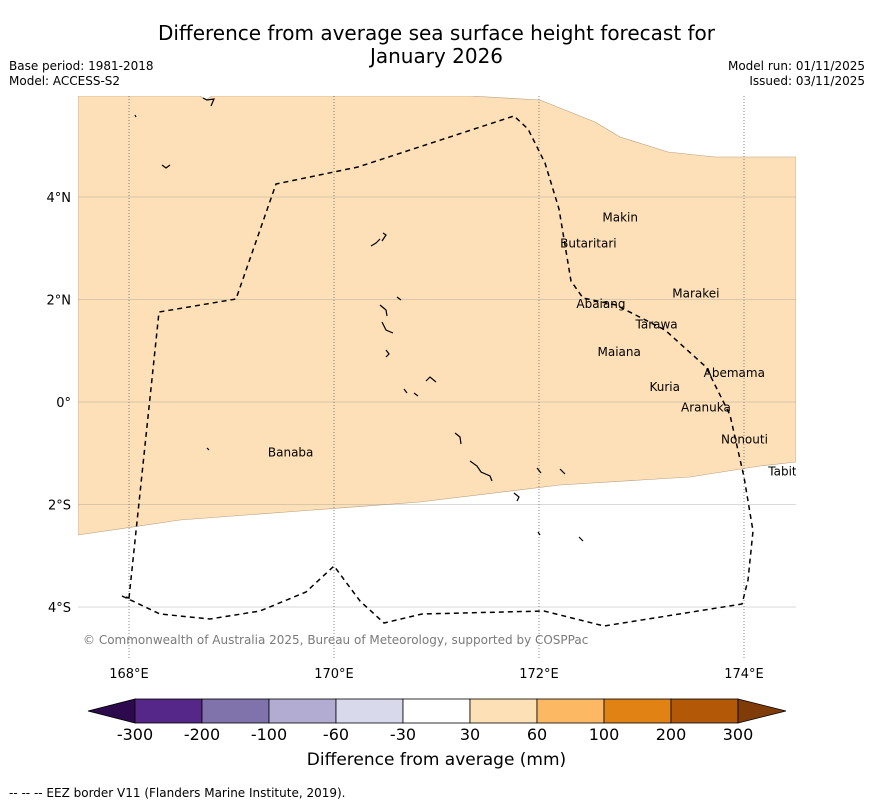  Describe the element at coordinates (738, 734) in the screenshot. I see `colorbar-tick-label: 300` at that location.